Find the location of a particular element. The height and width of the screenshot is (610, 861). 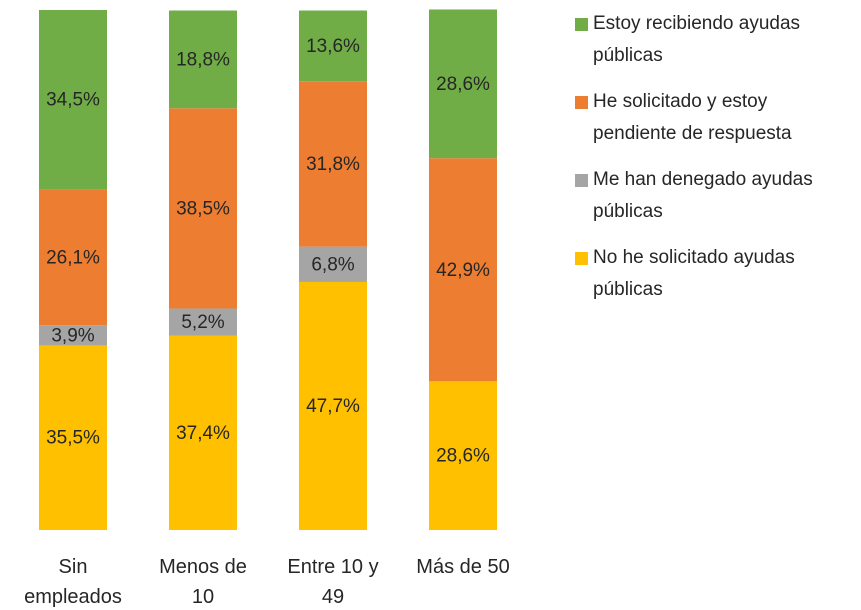

legend-entry: No he solicitado ayudas públicas is located at coordinates (715, 277).